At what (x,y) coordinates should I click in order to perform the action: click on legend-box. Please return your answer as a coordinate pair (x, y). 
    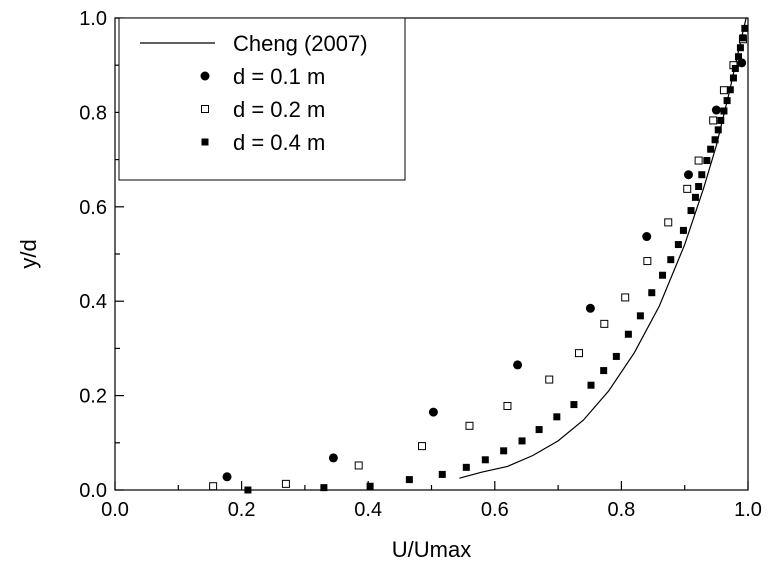
    Looking at the image, I should click on (262, 99).